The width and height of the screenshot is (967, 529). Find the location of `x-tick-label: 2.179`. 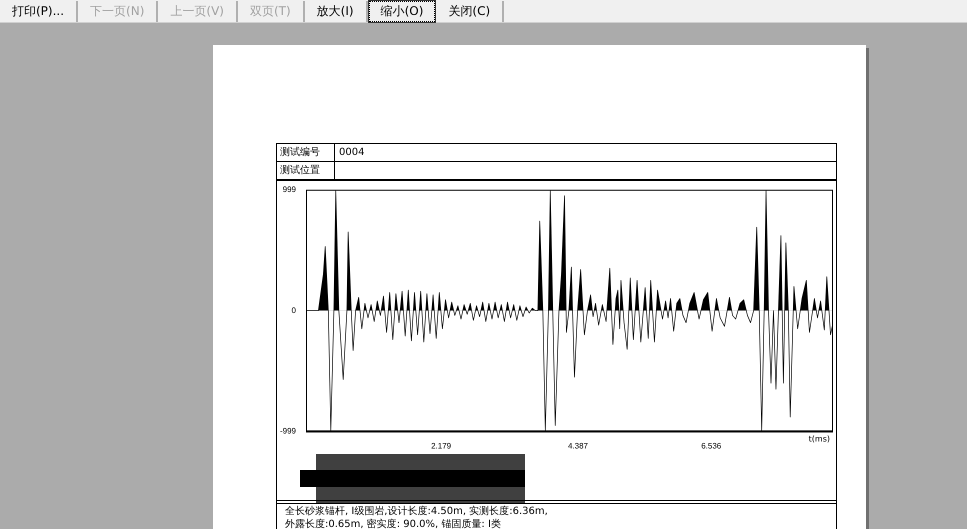

x-tick-label: 2.179 is located at coordinates (441, 445).